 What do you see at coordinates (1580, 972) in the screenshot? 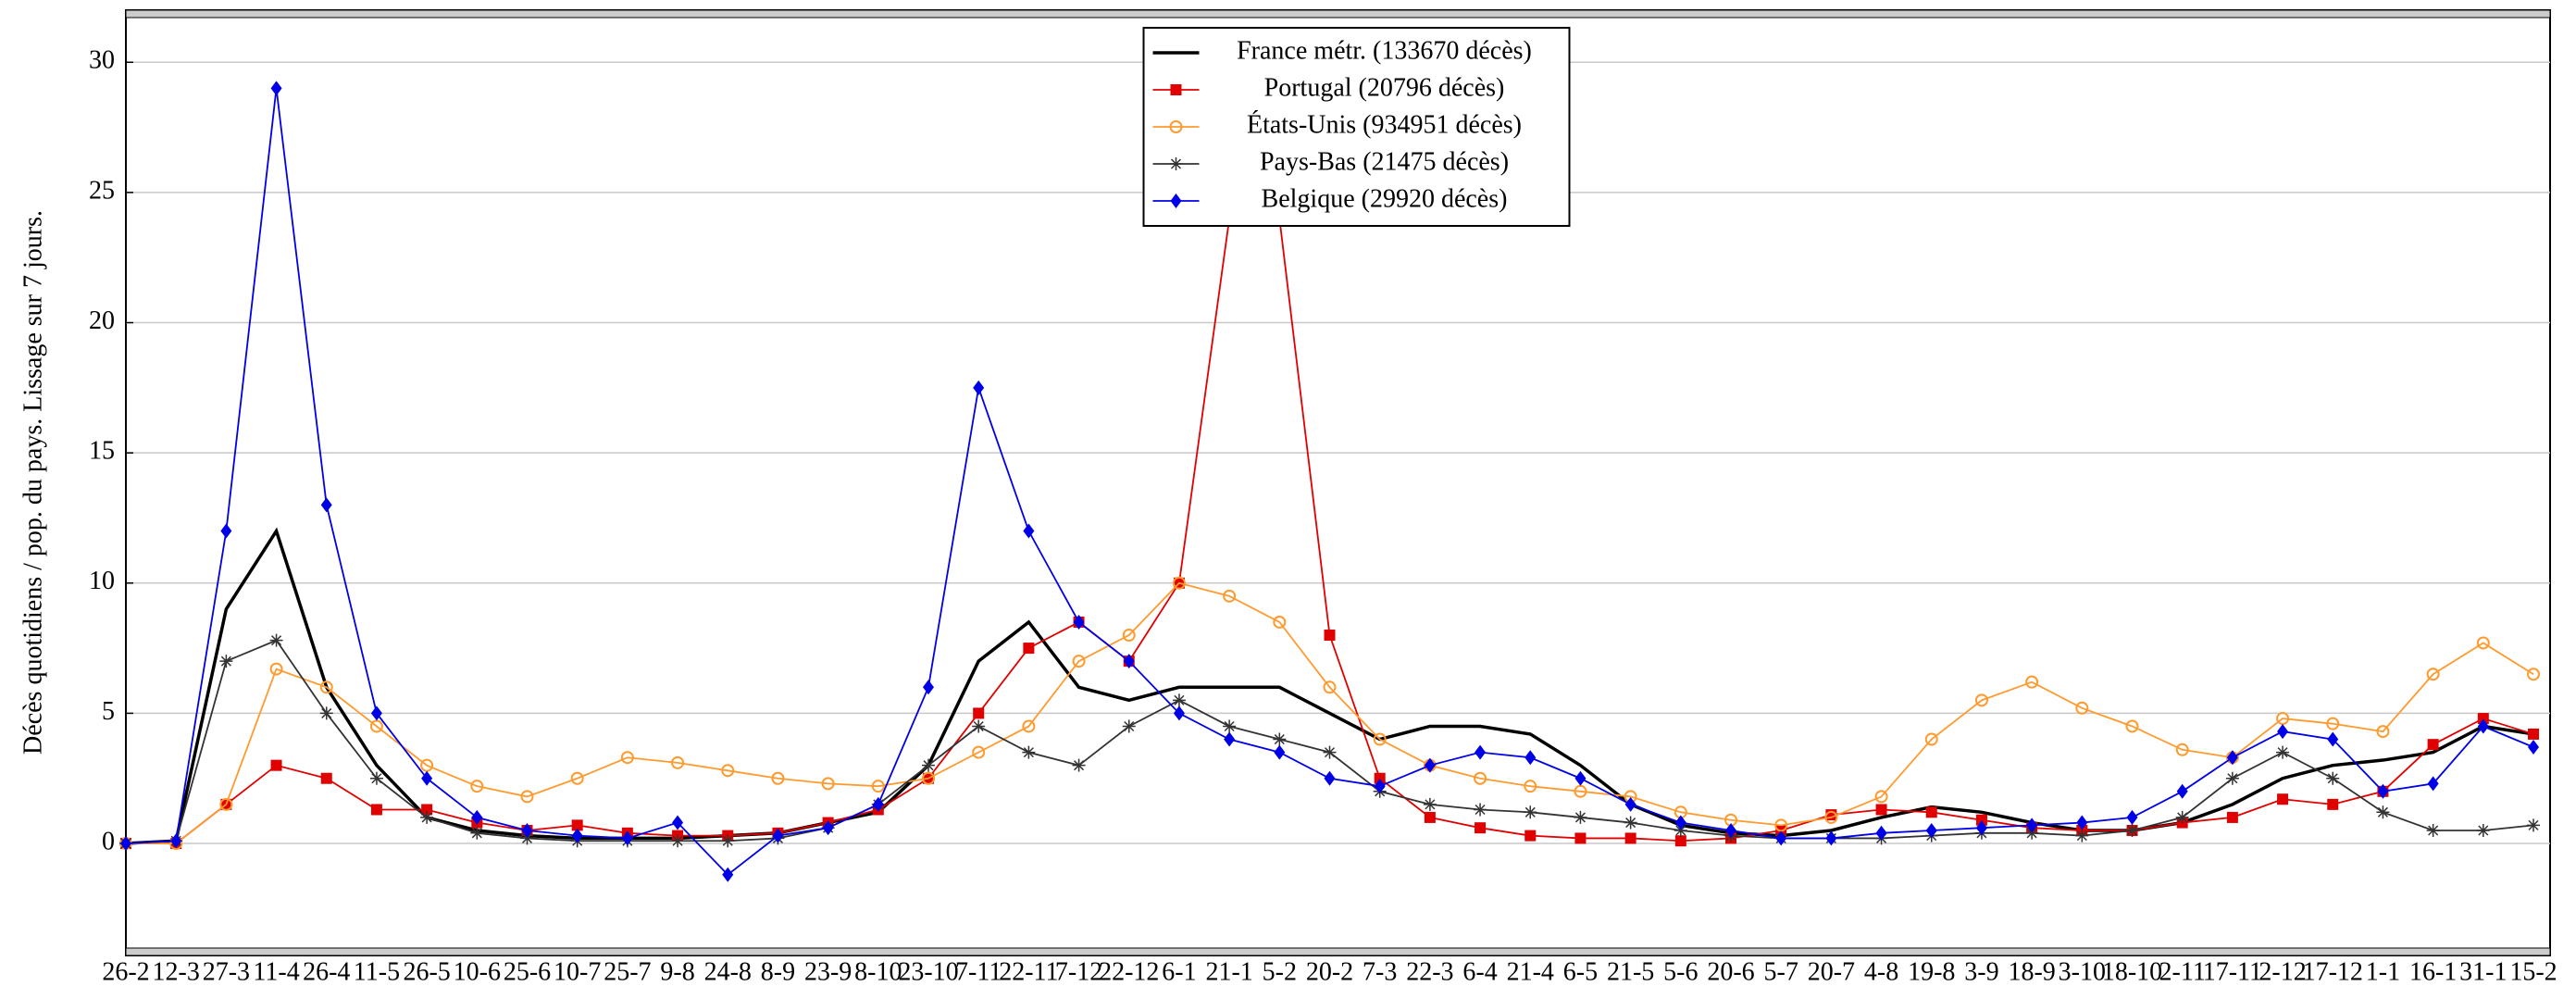
I see `x-tick-label: 6-5` at bounding box center [1580, 972].